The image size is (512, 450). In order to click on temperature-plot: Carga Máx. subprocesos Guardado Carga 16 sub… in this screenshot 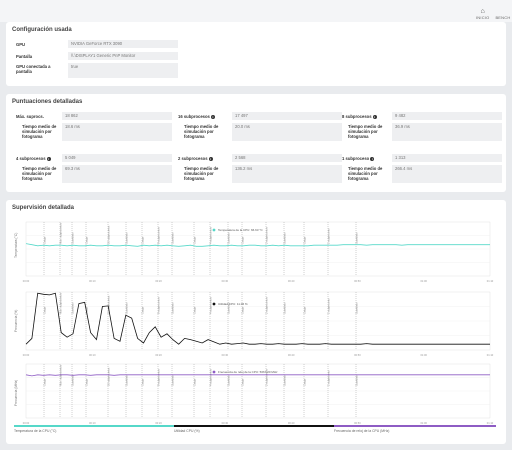, I will do `click(258, 252)`.